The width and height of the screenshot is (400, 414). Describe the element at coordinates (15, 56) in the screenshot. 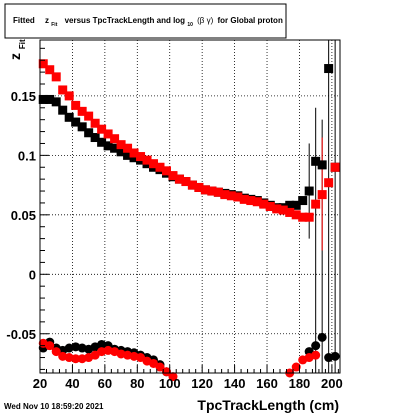

I see `y-axis-label-main: z` at that location.